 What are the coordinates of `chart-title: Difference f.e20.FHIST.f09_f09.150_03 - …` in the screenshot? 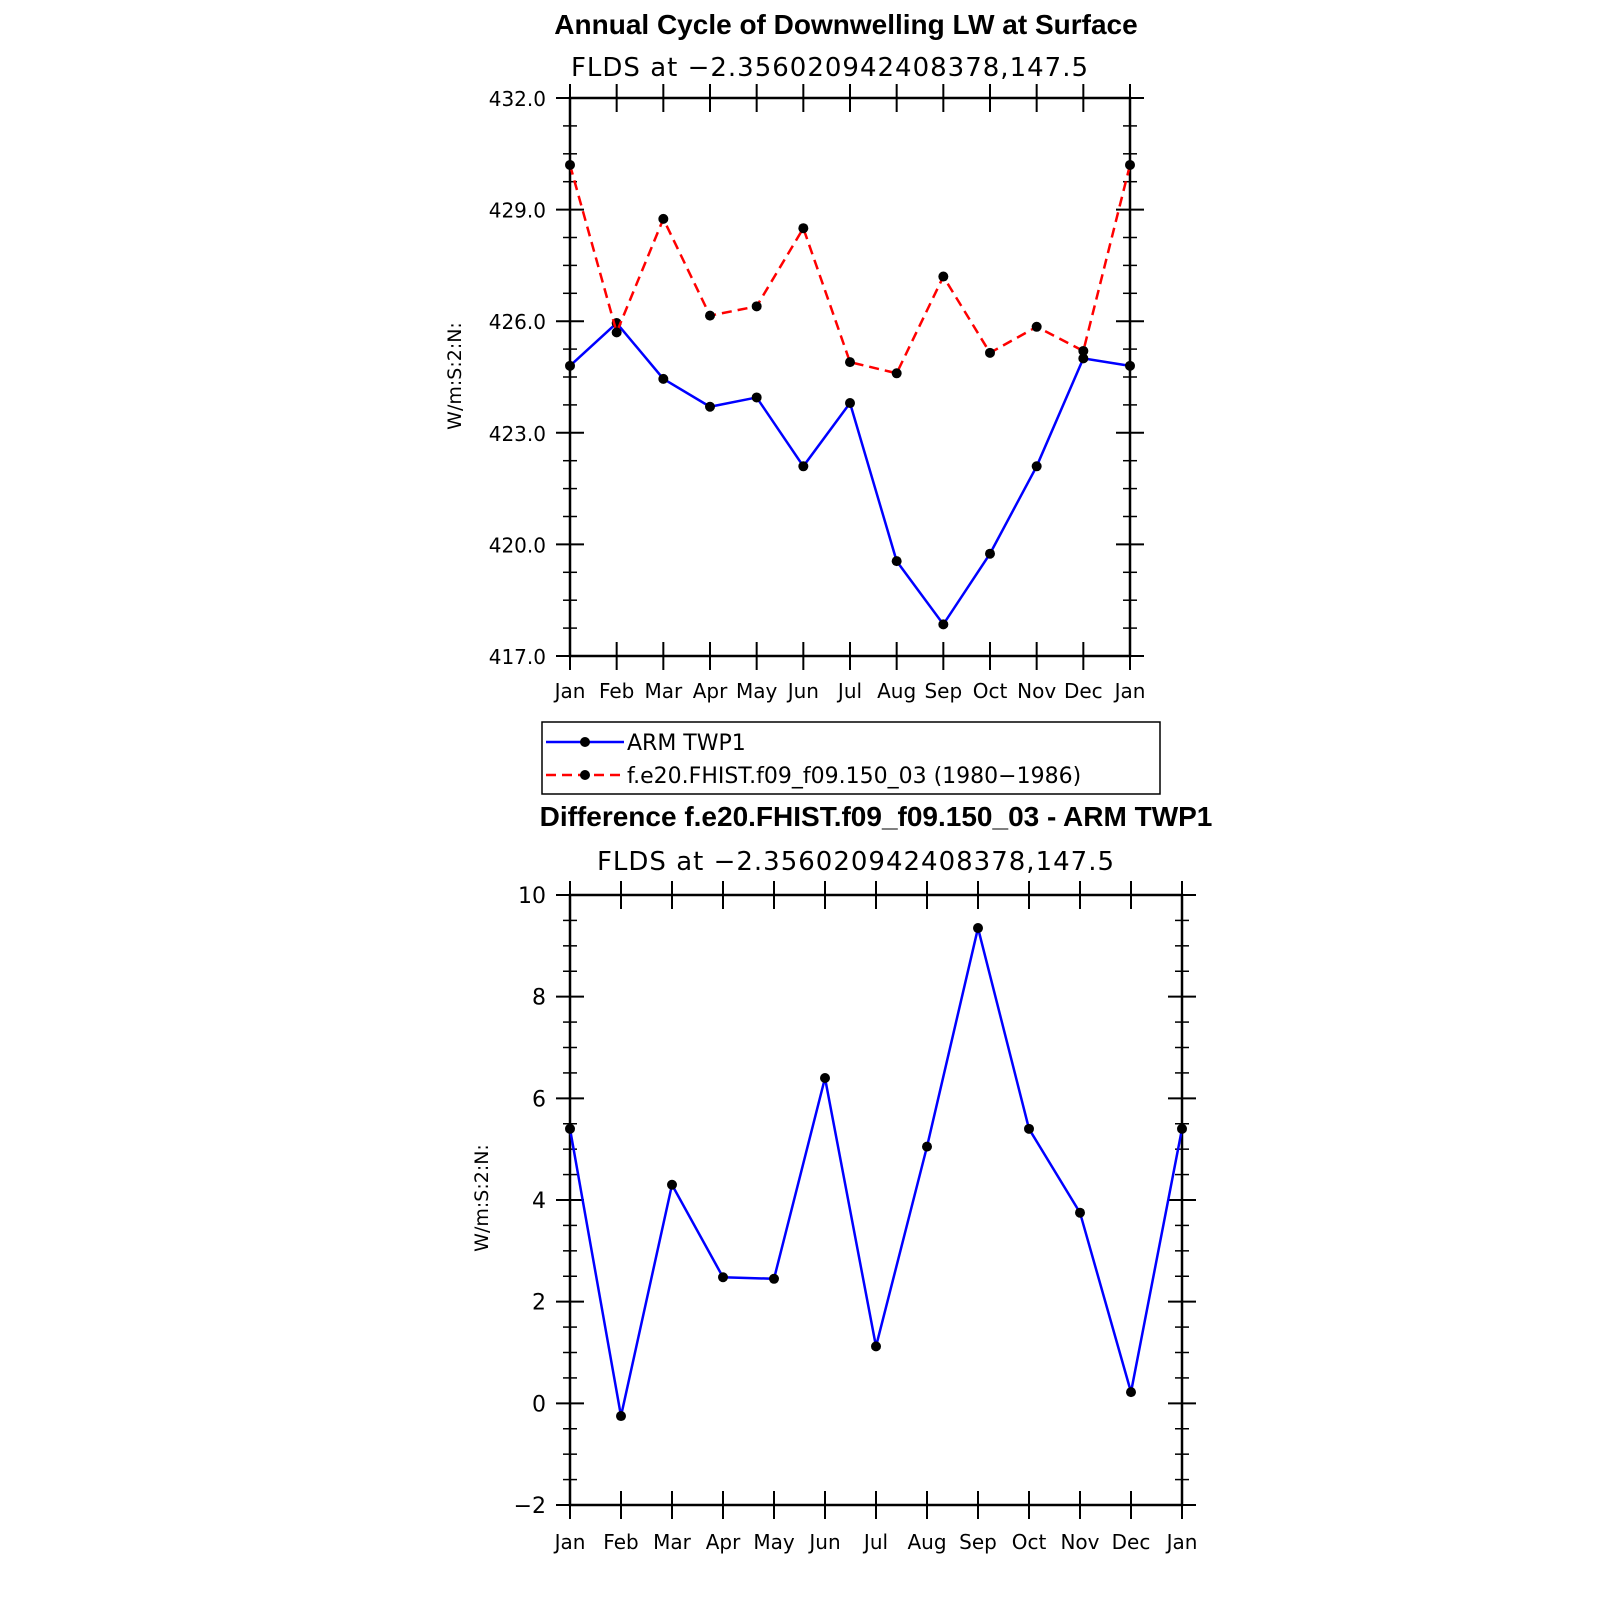 It's located at (876, 816).